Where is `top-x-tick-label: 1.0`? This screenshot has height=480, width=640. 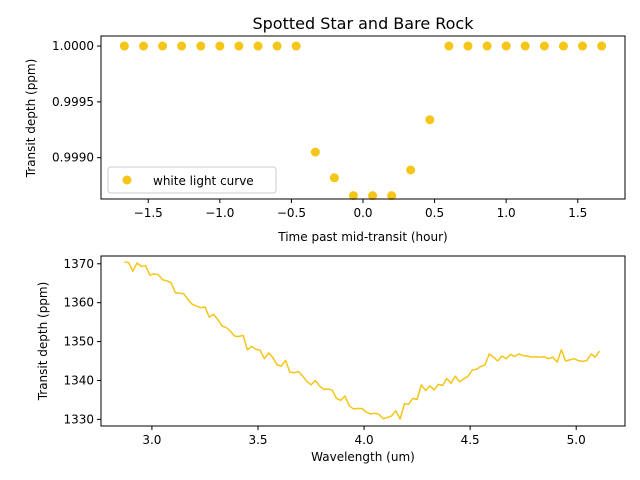
top-x-tick-label: 1.0 is located at coordinates (506, 213).